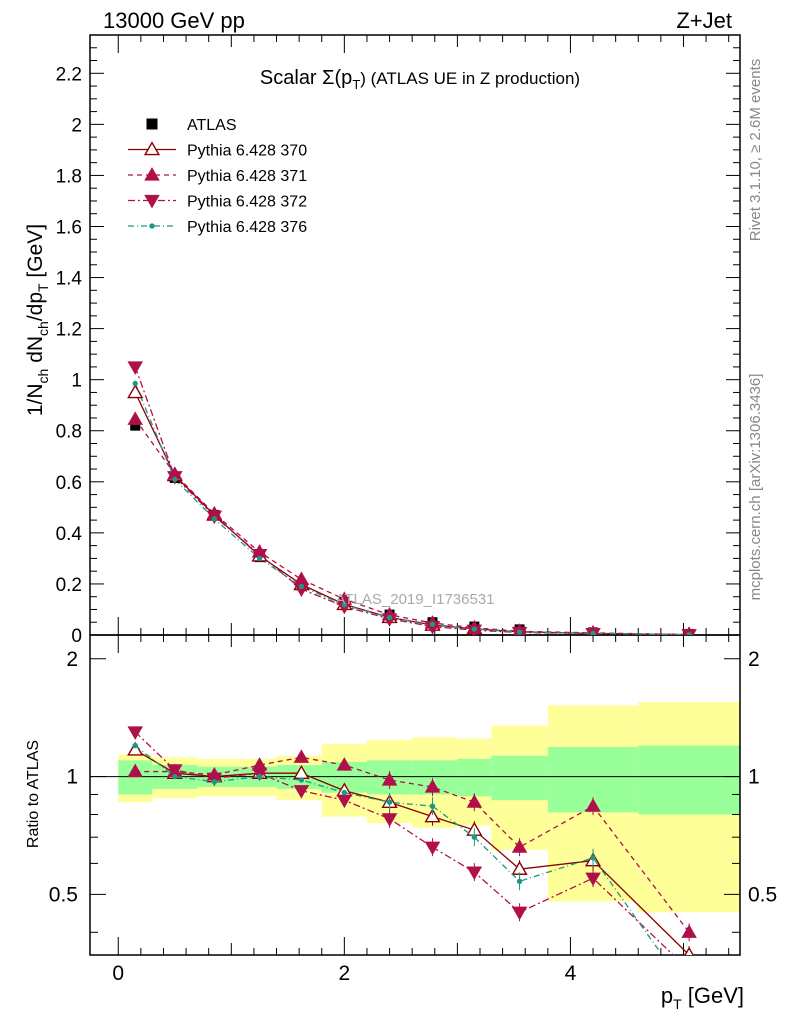 Image resolution: width=786 pixels, height=1029 pixels. I want to click on legend-marker-atlas, so click(152, 124).